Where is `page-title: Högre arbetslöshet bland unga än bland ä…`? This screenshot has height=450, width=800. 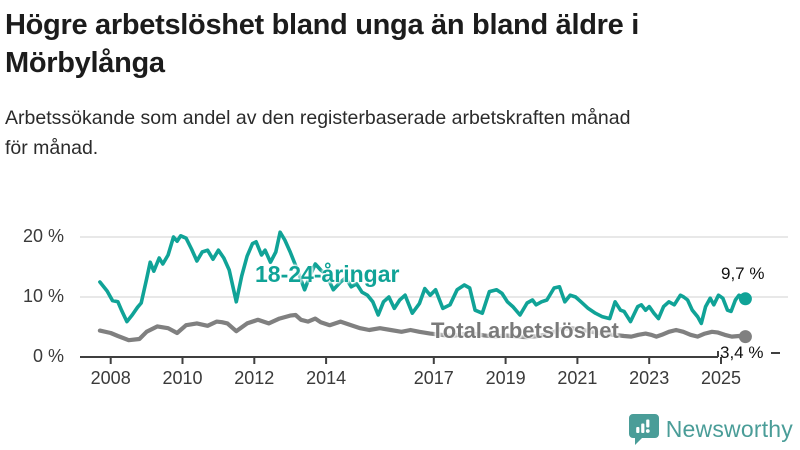 page-title: Högre arbetslöshet bland unga än bland ä… is located at coordinates (322, 44).